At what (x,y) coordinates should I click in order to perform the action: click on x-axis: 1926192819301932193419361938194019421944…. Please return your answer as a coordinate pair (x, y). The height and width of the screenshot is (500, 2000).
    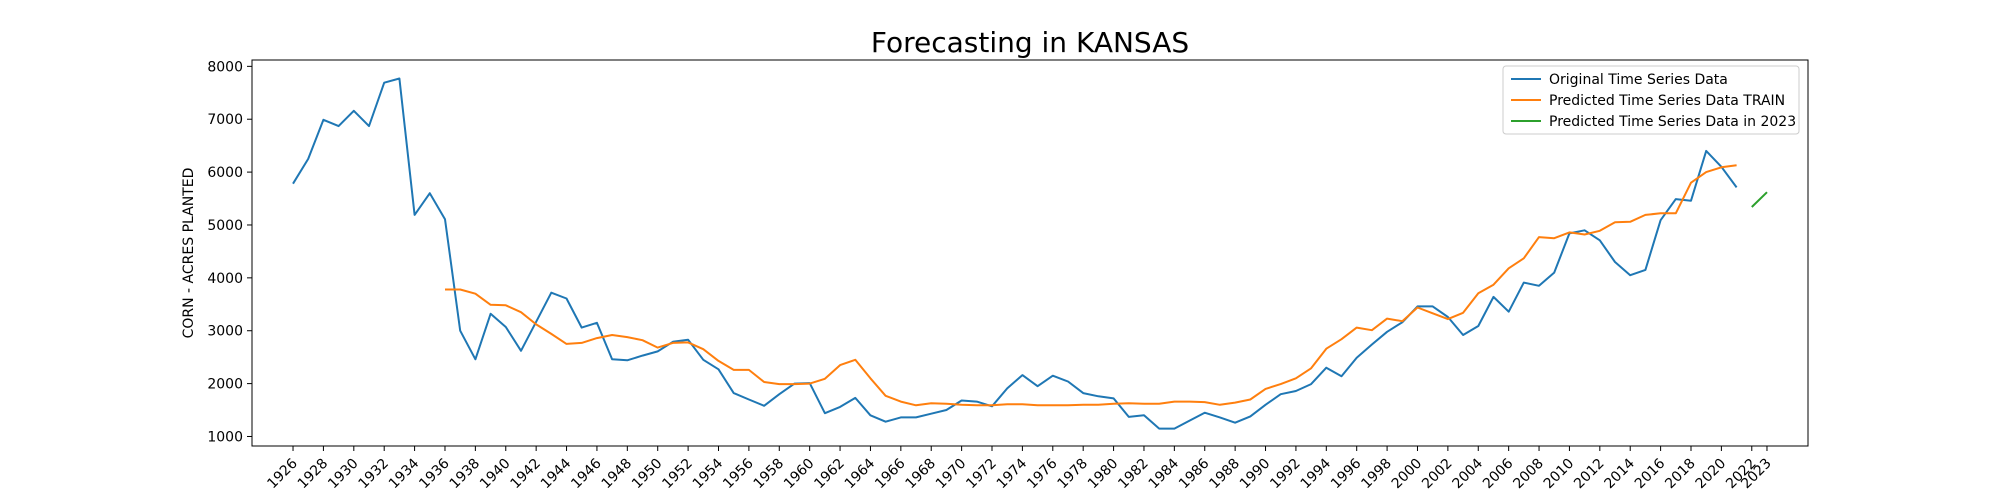
    Looking at the image, I should click on (1019, 469).